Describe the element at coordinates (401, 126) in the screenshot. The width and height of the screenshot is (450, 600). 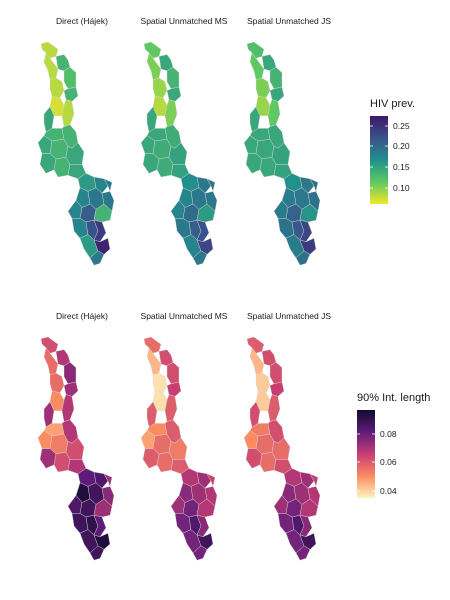
I see `hiv-legend-tick: 0.25` at that location.